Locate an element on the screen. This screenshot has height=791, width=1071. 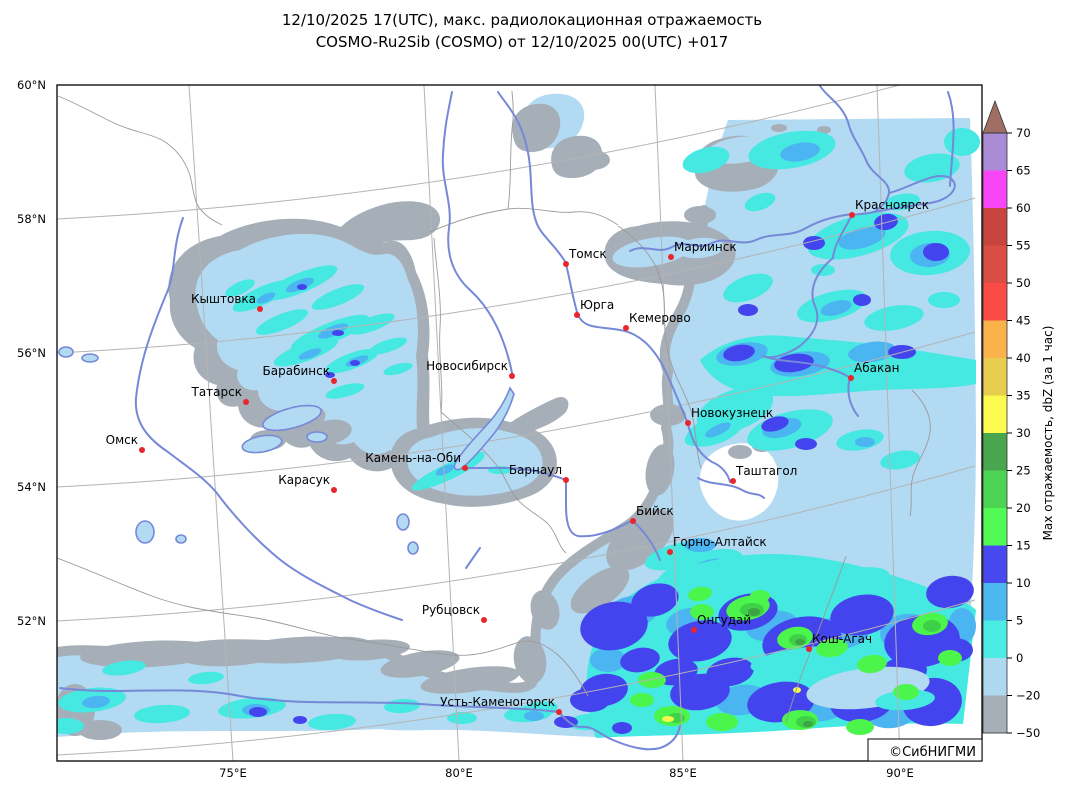
colorbar-tick-label: 60 is located at coordinates (1023, 208).